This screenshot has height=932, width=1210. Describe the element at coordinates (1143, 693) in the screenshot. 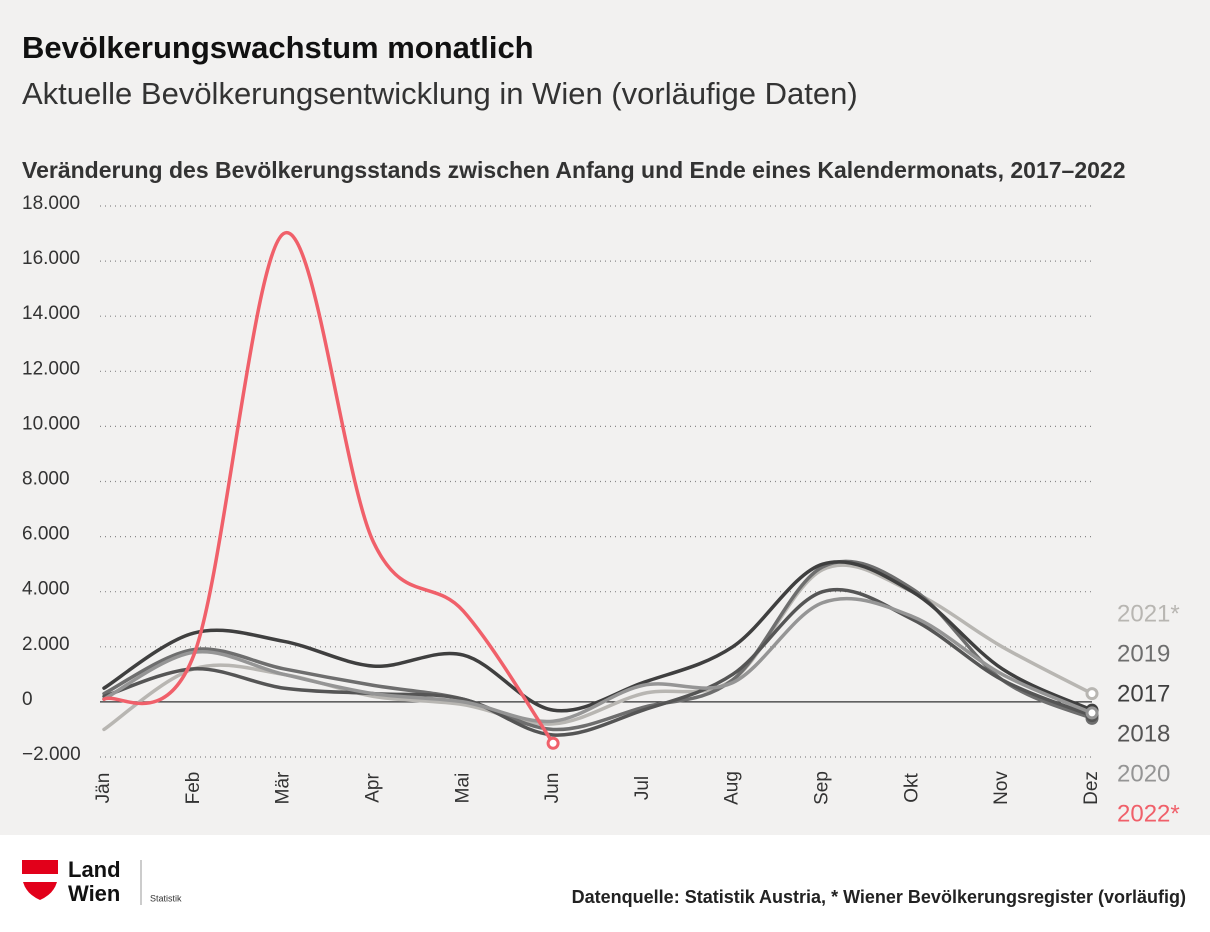

I see `legend-label: 2017` at that location.